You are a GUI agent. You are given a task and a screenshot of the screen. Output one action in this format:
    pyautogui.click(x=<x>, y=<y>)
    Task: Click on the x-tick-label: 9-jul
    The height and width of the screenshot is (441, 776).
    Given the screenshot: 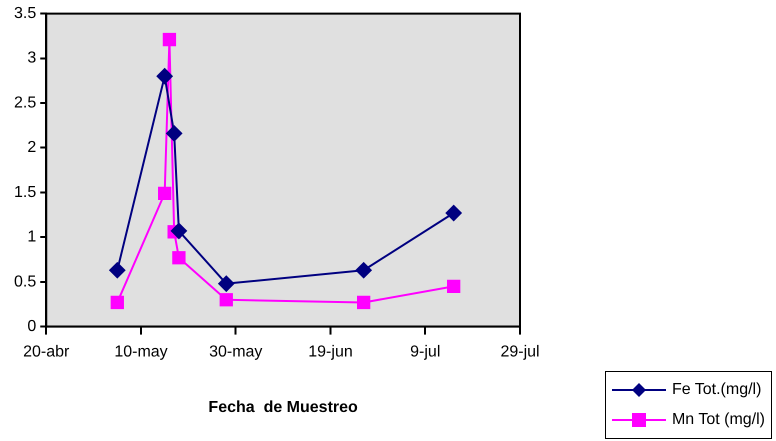 What is the action you would take?
    pyautogui.click(x=425, y=352)
    